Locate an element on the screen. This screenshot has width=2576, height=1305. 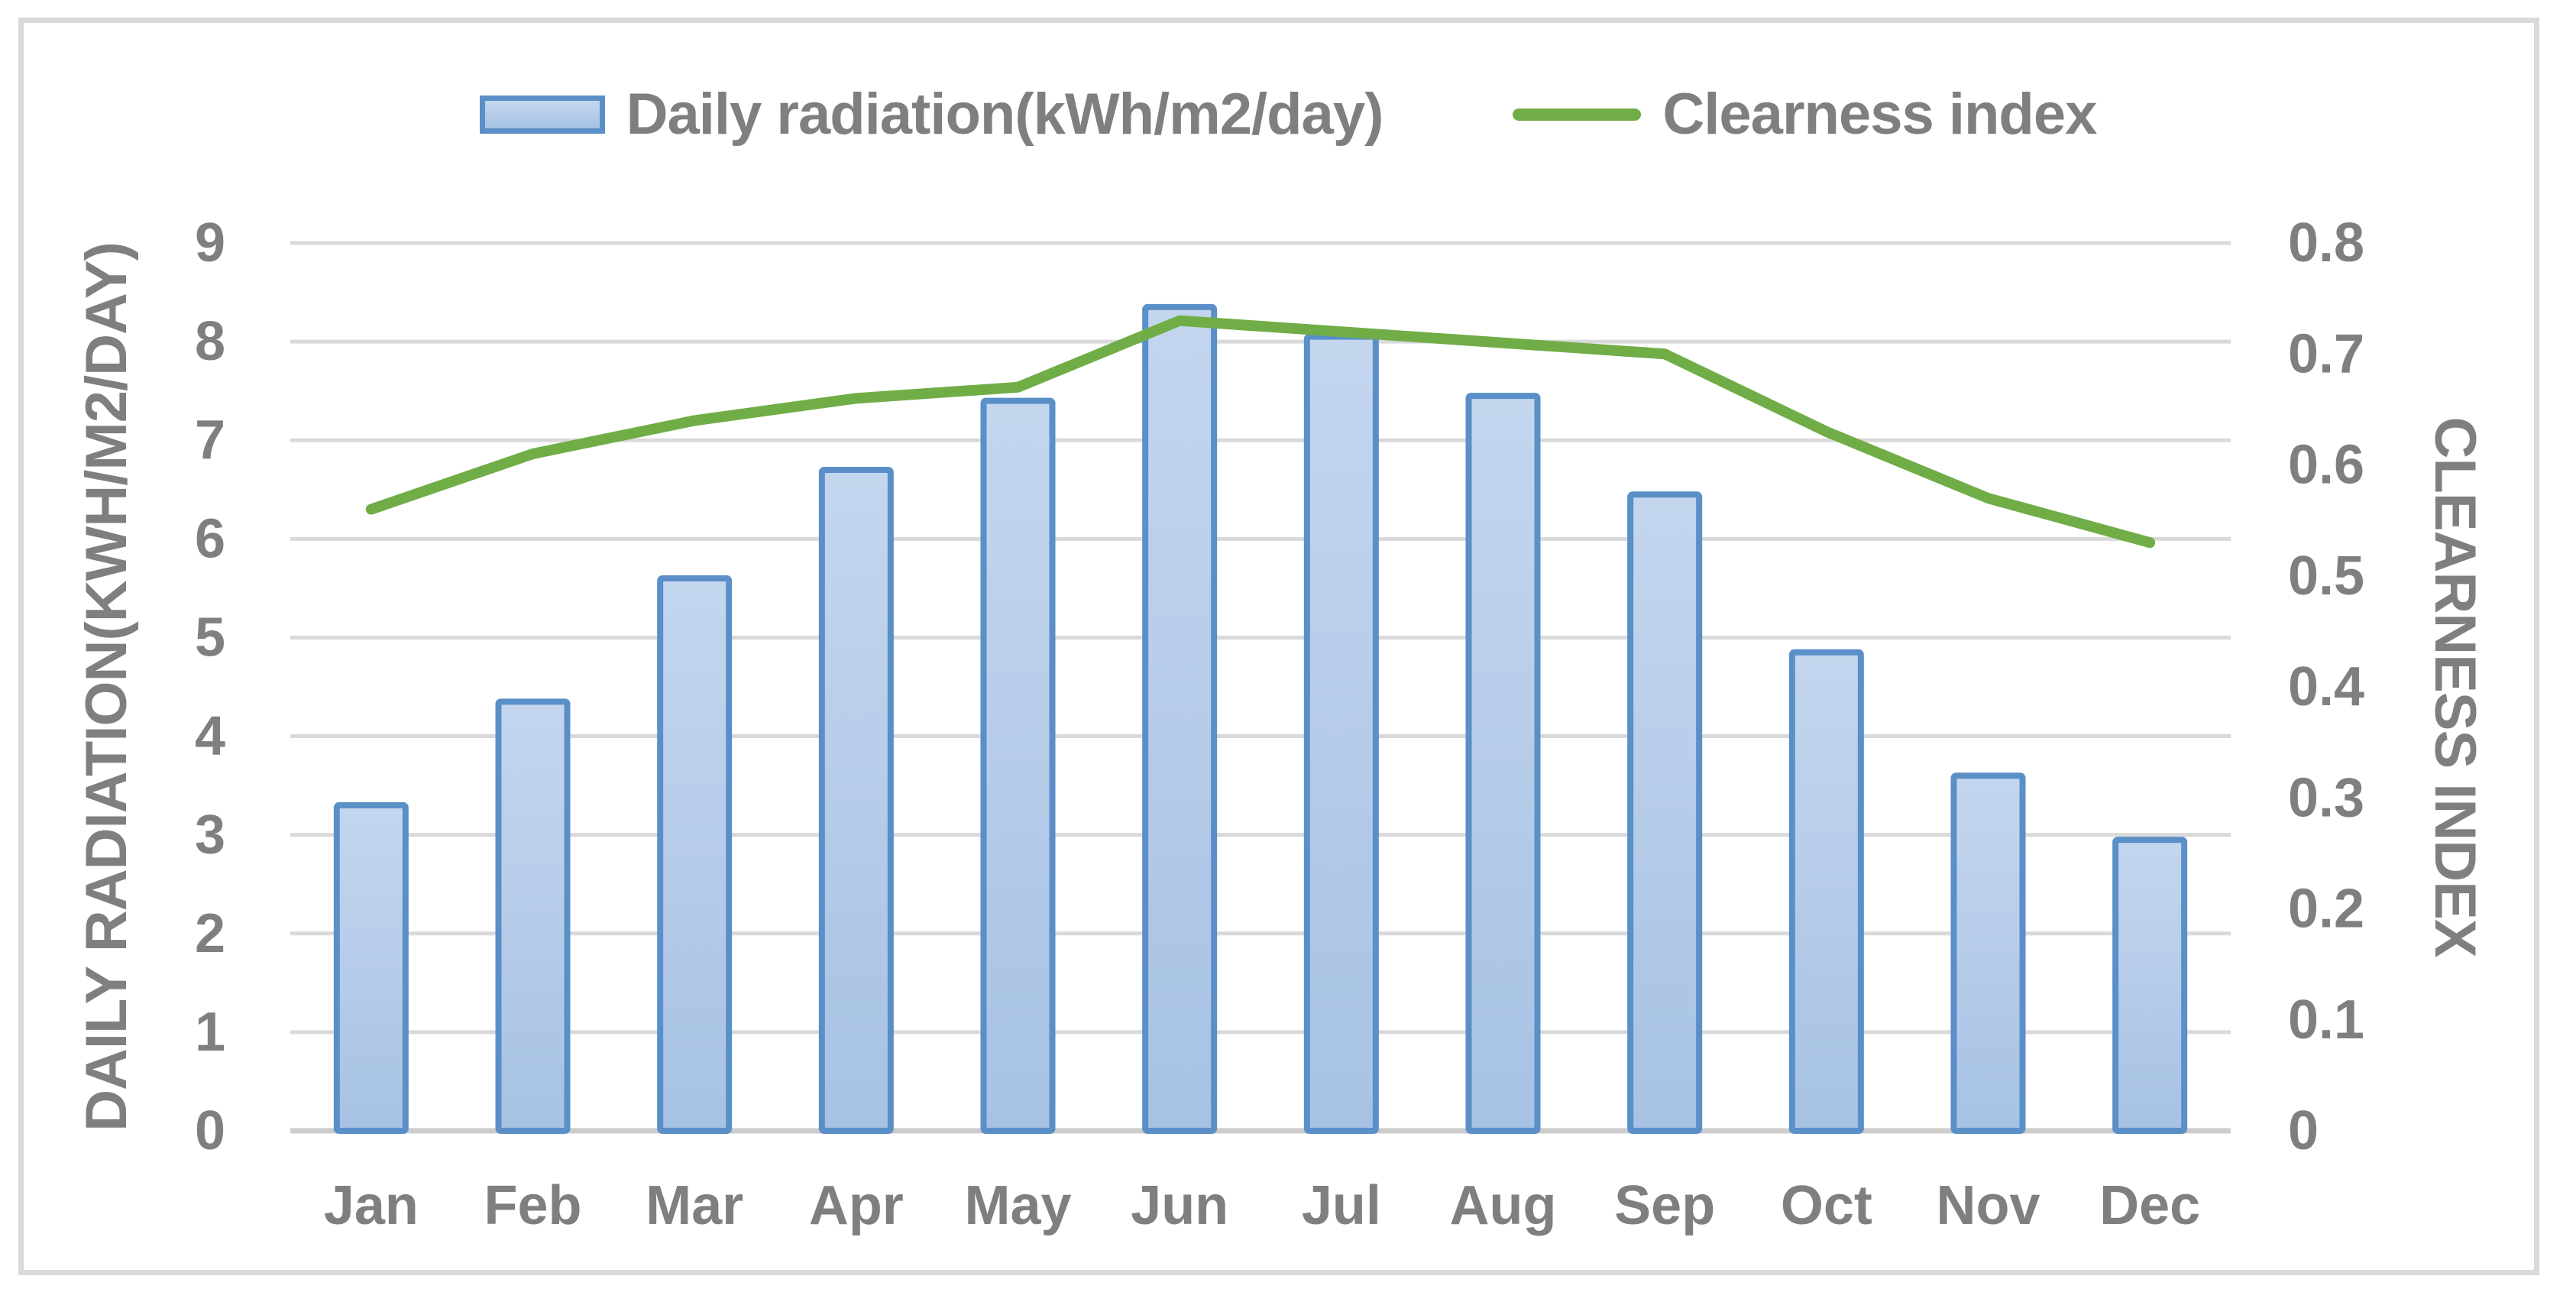
x-axis-label-sep: Sep is located at coordinates (1664, 1206).